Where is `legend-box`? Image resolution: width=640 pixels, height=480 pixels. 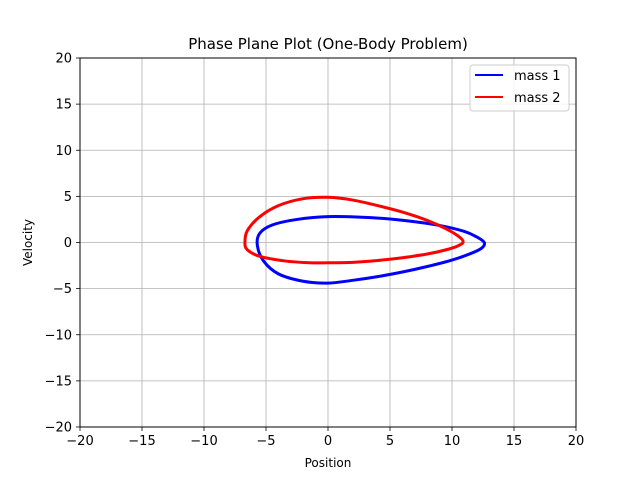 legend-box is located at coordinates (519, 88).